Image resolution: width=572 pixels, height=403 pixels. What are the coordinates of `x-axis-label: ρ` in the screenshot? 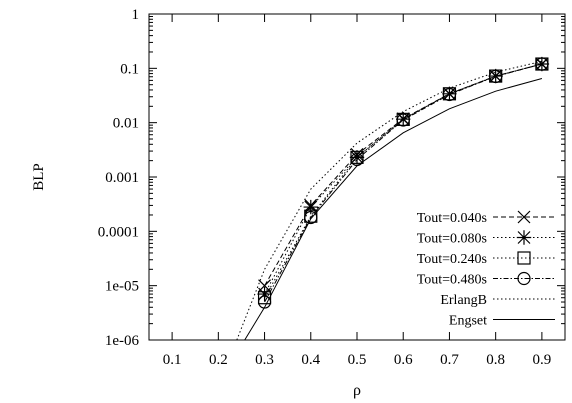 It's located at (357, 390).